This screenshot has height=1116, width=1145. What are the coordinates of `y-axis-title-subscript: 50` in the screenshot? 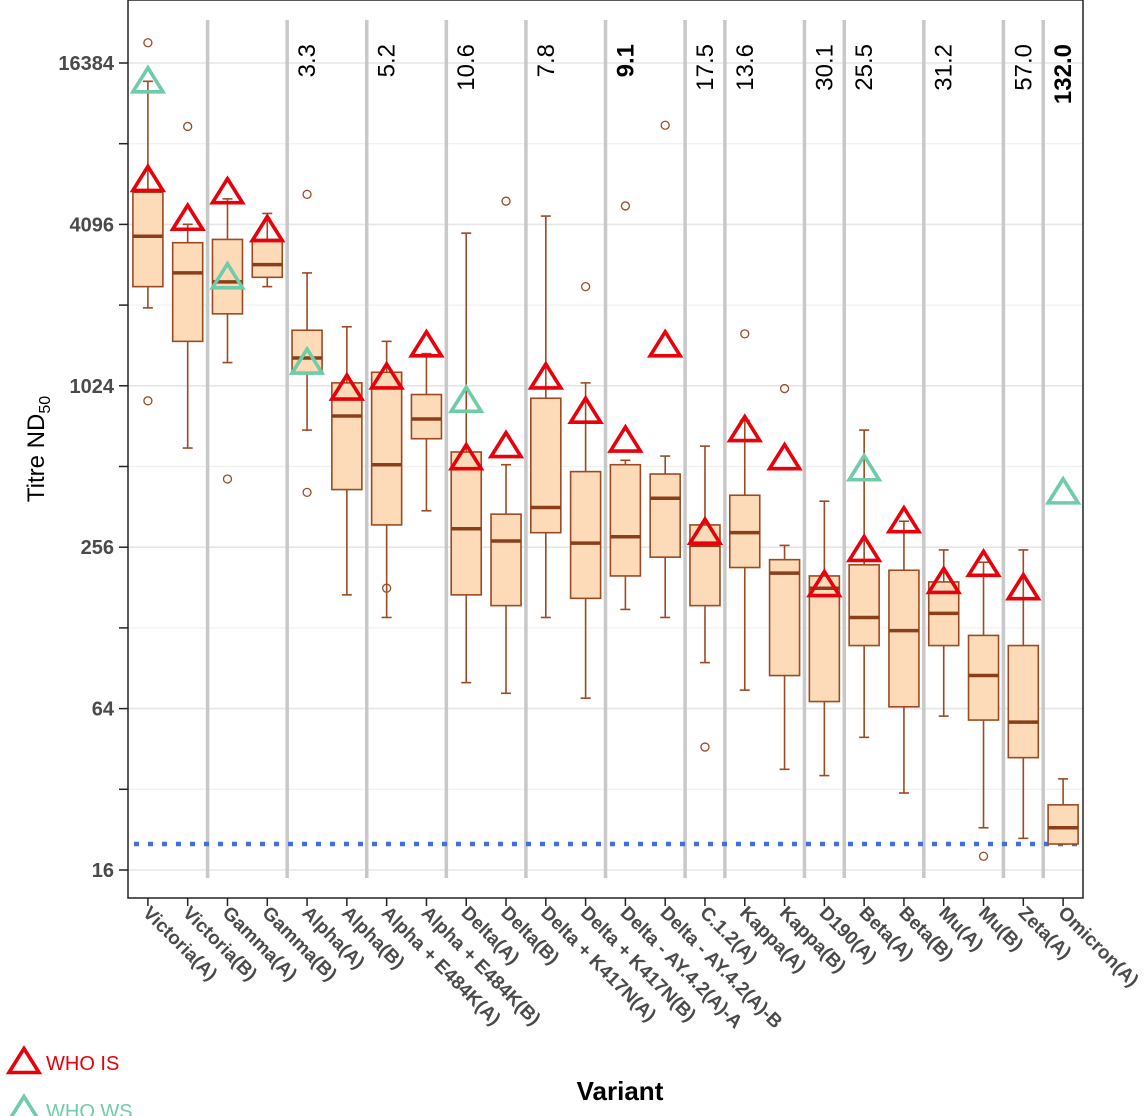 It's located at (45, 405).